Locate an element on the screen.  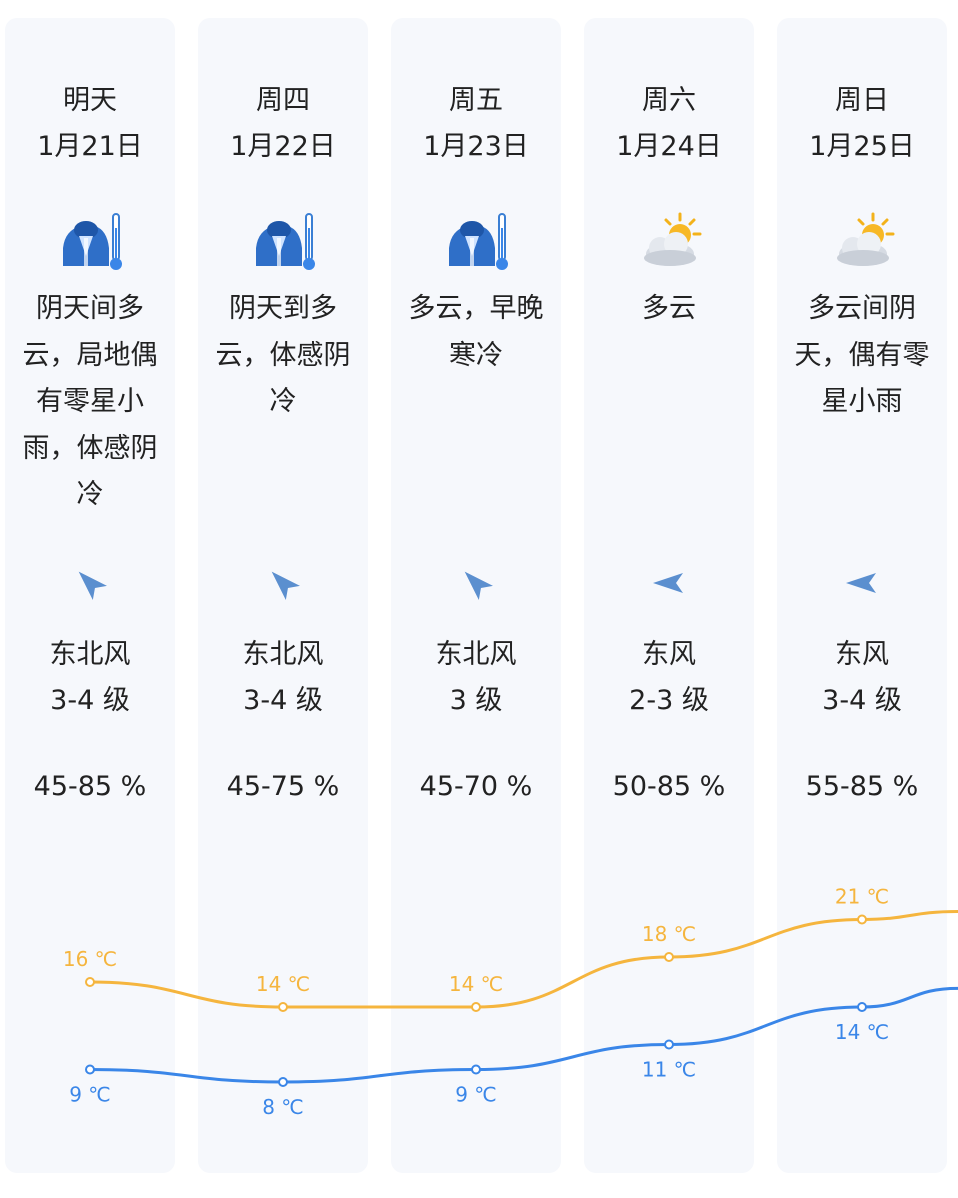
date-label: 1月22日 is located at coordinates (283, 146).